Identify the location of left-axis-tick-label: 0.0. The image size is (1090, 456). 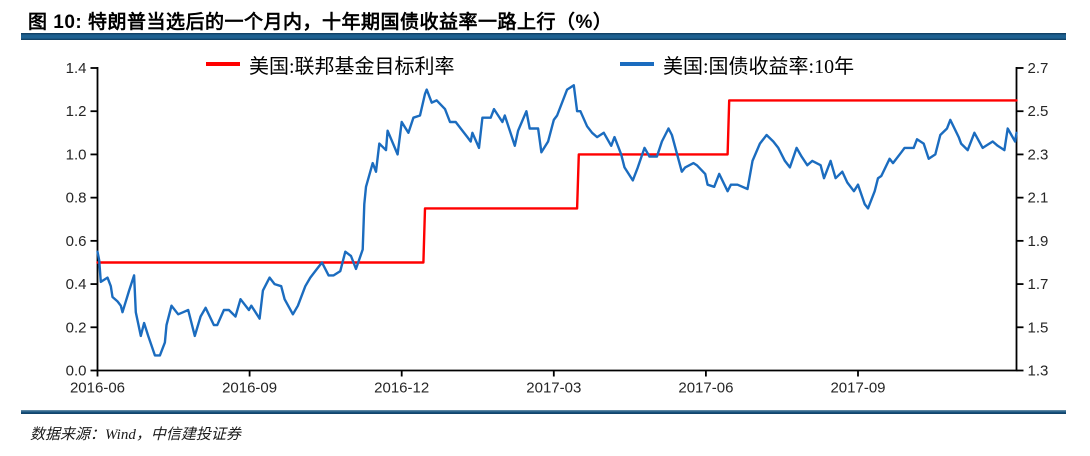
(76, 371).